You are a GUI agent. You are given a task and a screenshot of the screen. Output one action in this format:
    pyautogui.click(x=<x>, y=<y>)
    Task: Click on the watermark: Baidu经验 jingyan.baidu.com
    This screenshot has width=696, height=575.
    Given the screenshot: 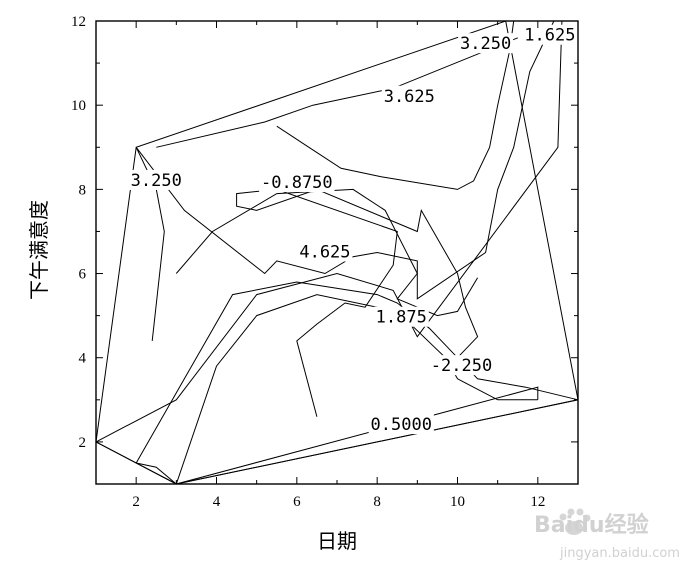 What is the action you would take?
    pyautogui.click(x=607, y=534)
    